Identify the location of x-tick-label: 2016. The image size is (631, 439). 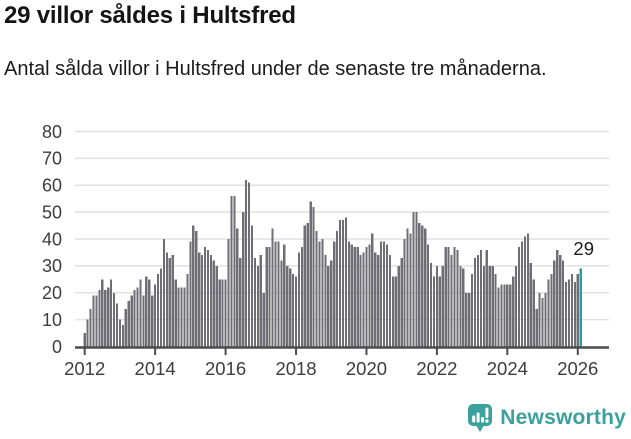
(225, 368).